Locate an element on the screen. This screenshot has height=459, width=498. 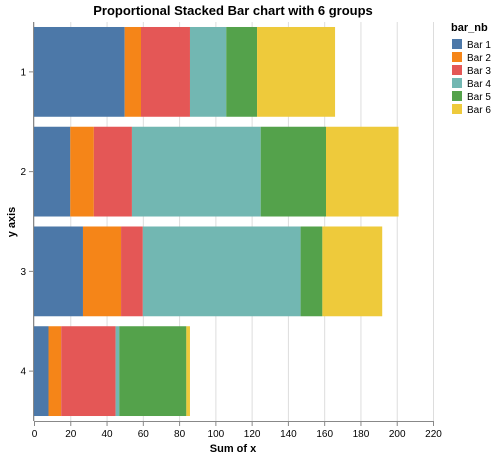
legend-title: bar_nb is located at coordinates (469, 28).